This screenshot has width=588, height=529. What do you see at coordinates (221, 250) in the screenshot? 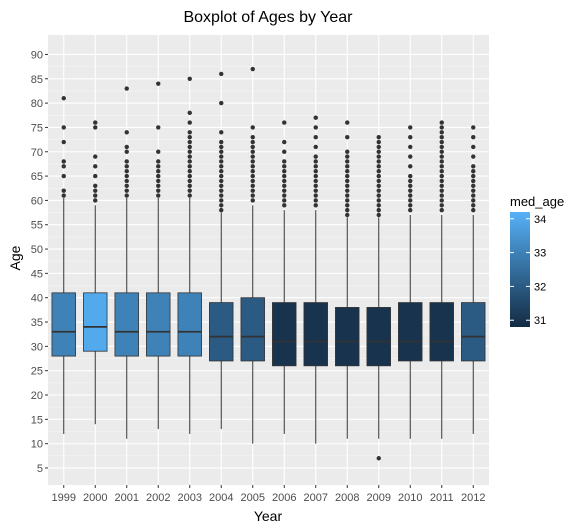
I see `box-2004` at bounding box center [221, 250].